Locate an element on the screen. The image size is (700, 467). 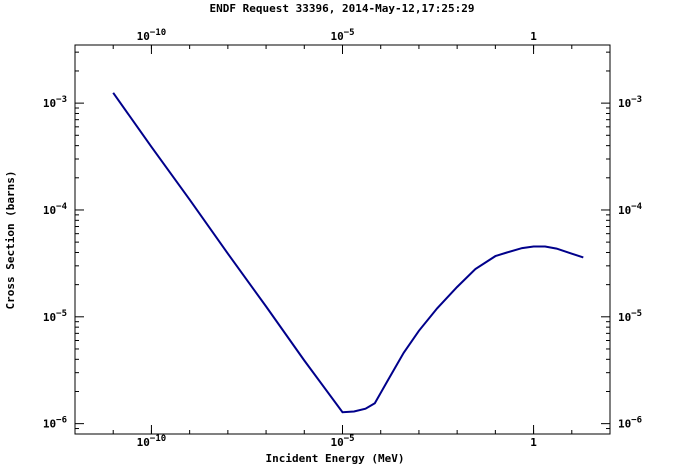
x-tick-label-top: 10−5 is located at coordinates (342, 35).